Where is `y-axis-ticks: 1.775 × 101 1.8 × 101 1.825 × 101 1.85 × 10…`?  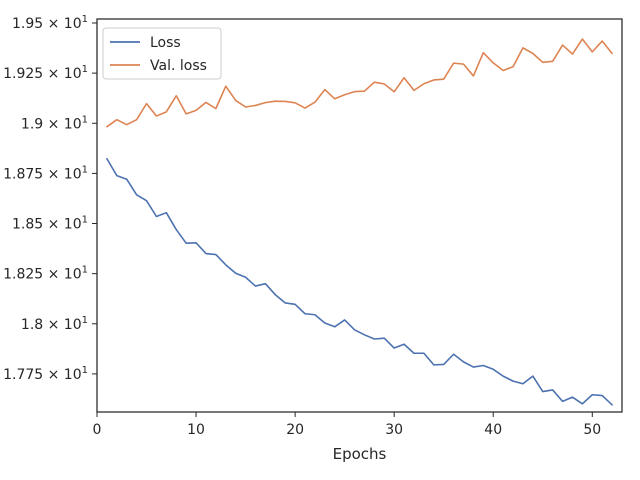 y-axis-ticks: 1.775 × 101 1.8 × 101 1.825 × 101 1.85 × 10… is located at coordinates (50, 198).